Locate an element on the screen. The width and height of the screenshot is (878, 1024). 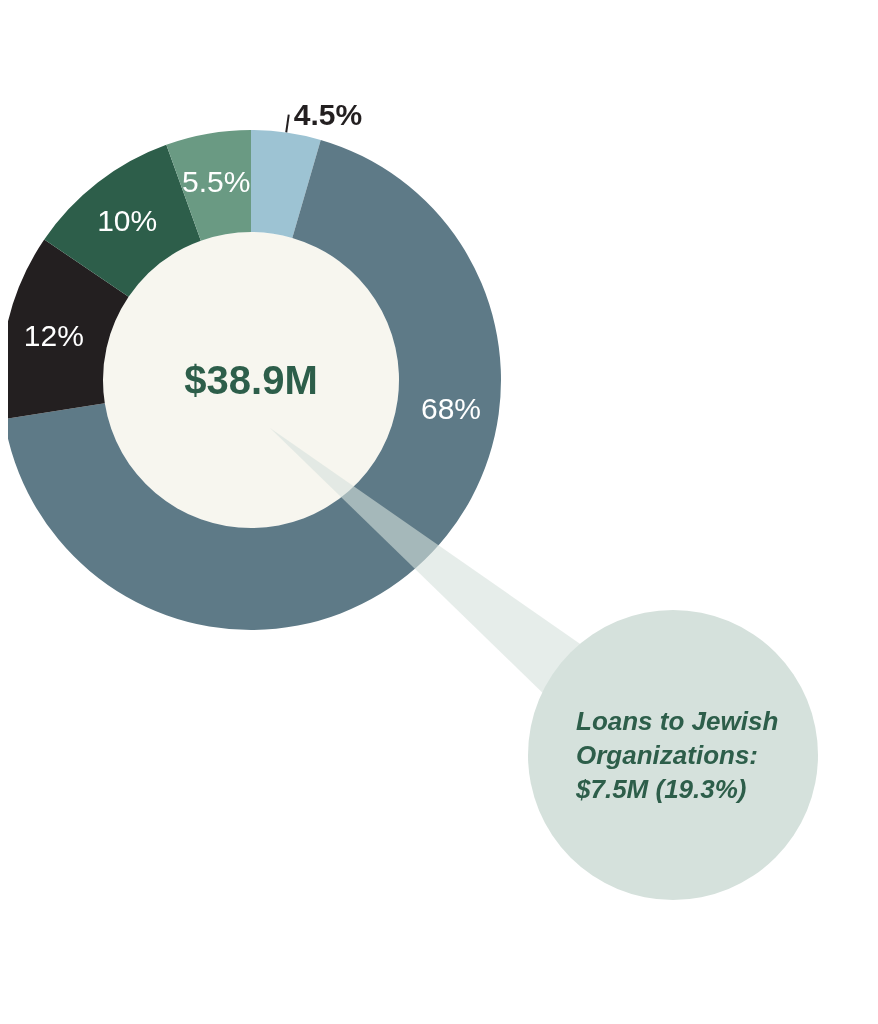
data-label: 5.5% is located at coordinates (216, 181).